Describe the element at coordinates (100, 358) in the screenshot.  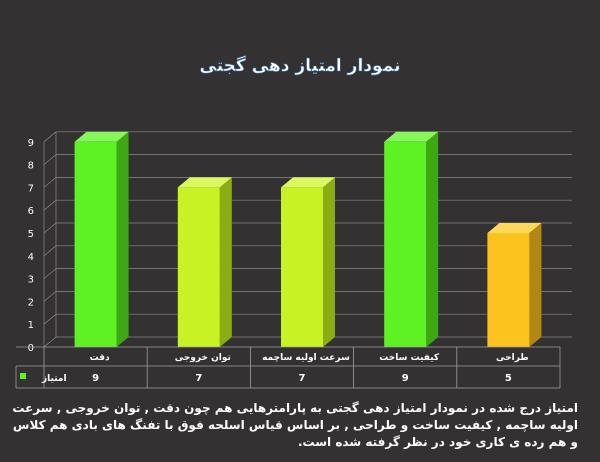
I see `category-label: دقت` at that location.